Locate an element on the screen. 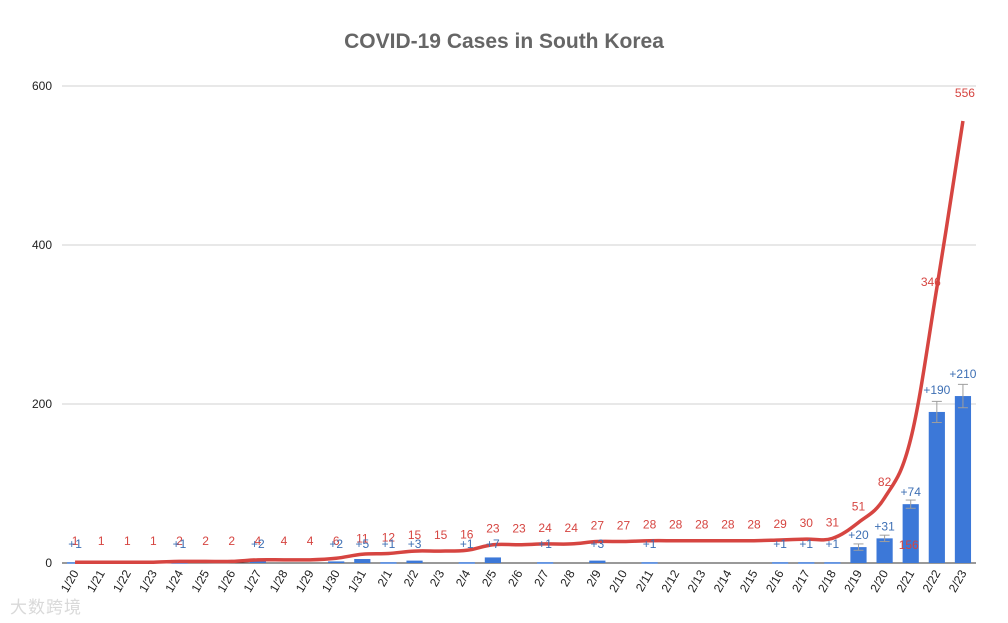  x-tick-label: 1/23 is located at coordinates (148, 581).